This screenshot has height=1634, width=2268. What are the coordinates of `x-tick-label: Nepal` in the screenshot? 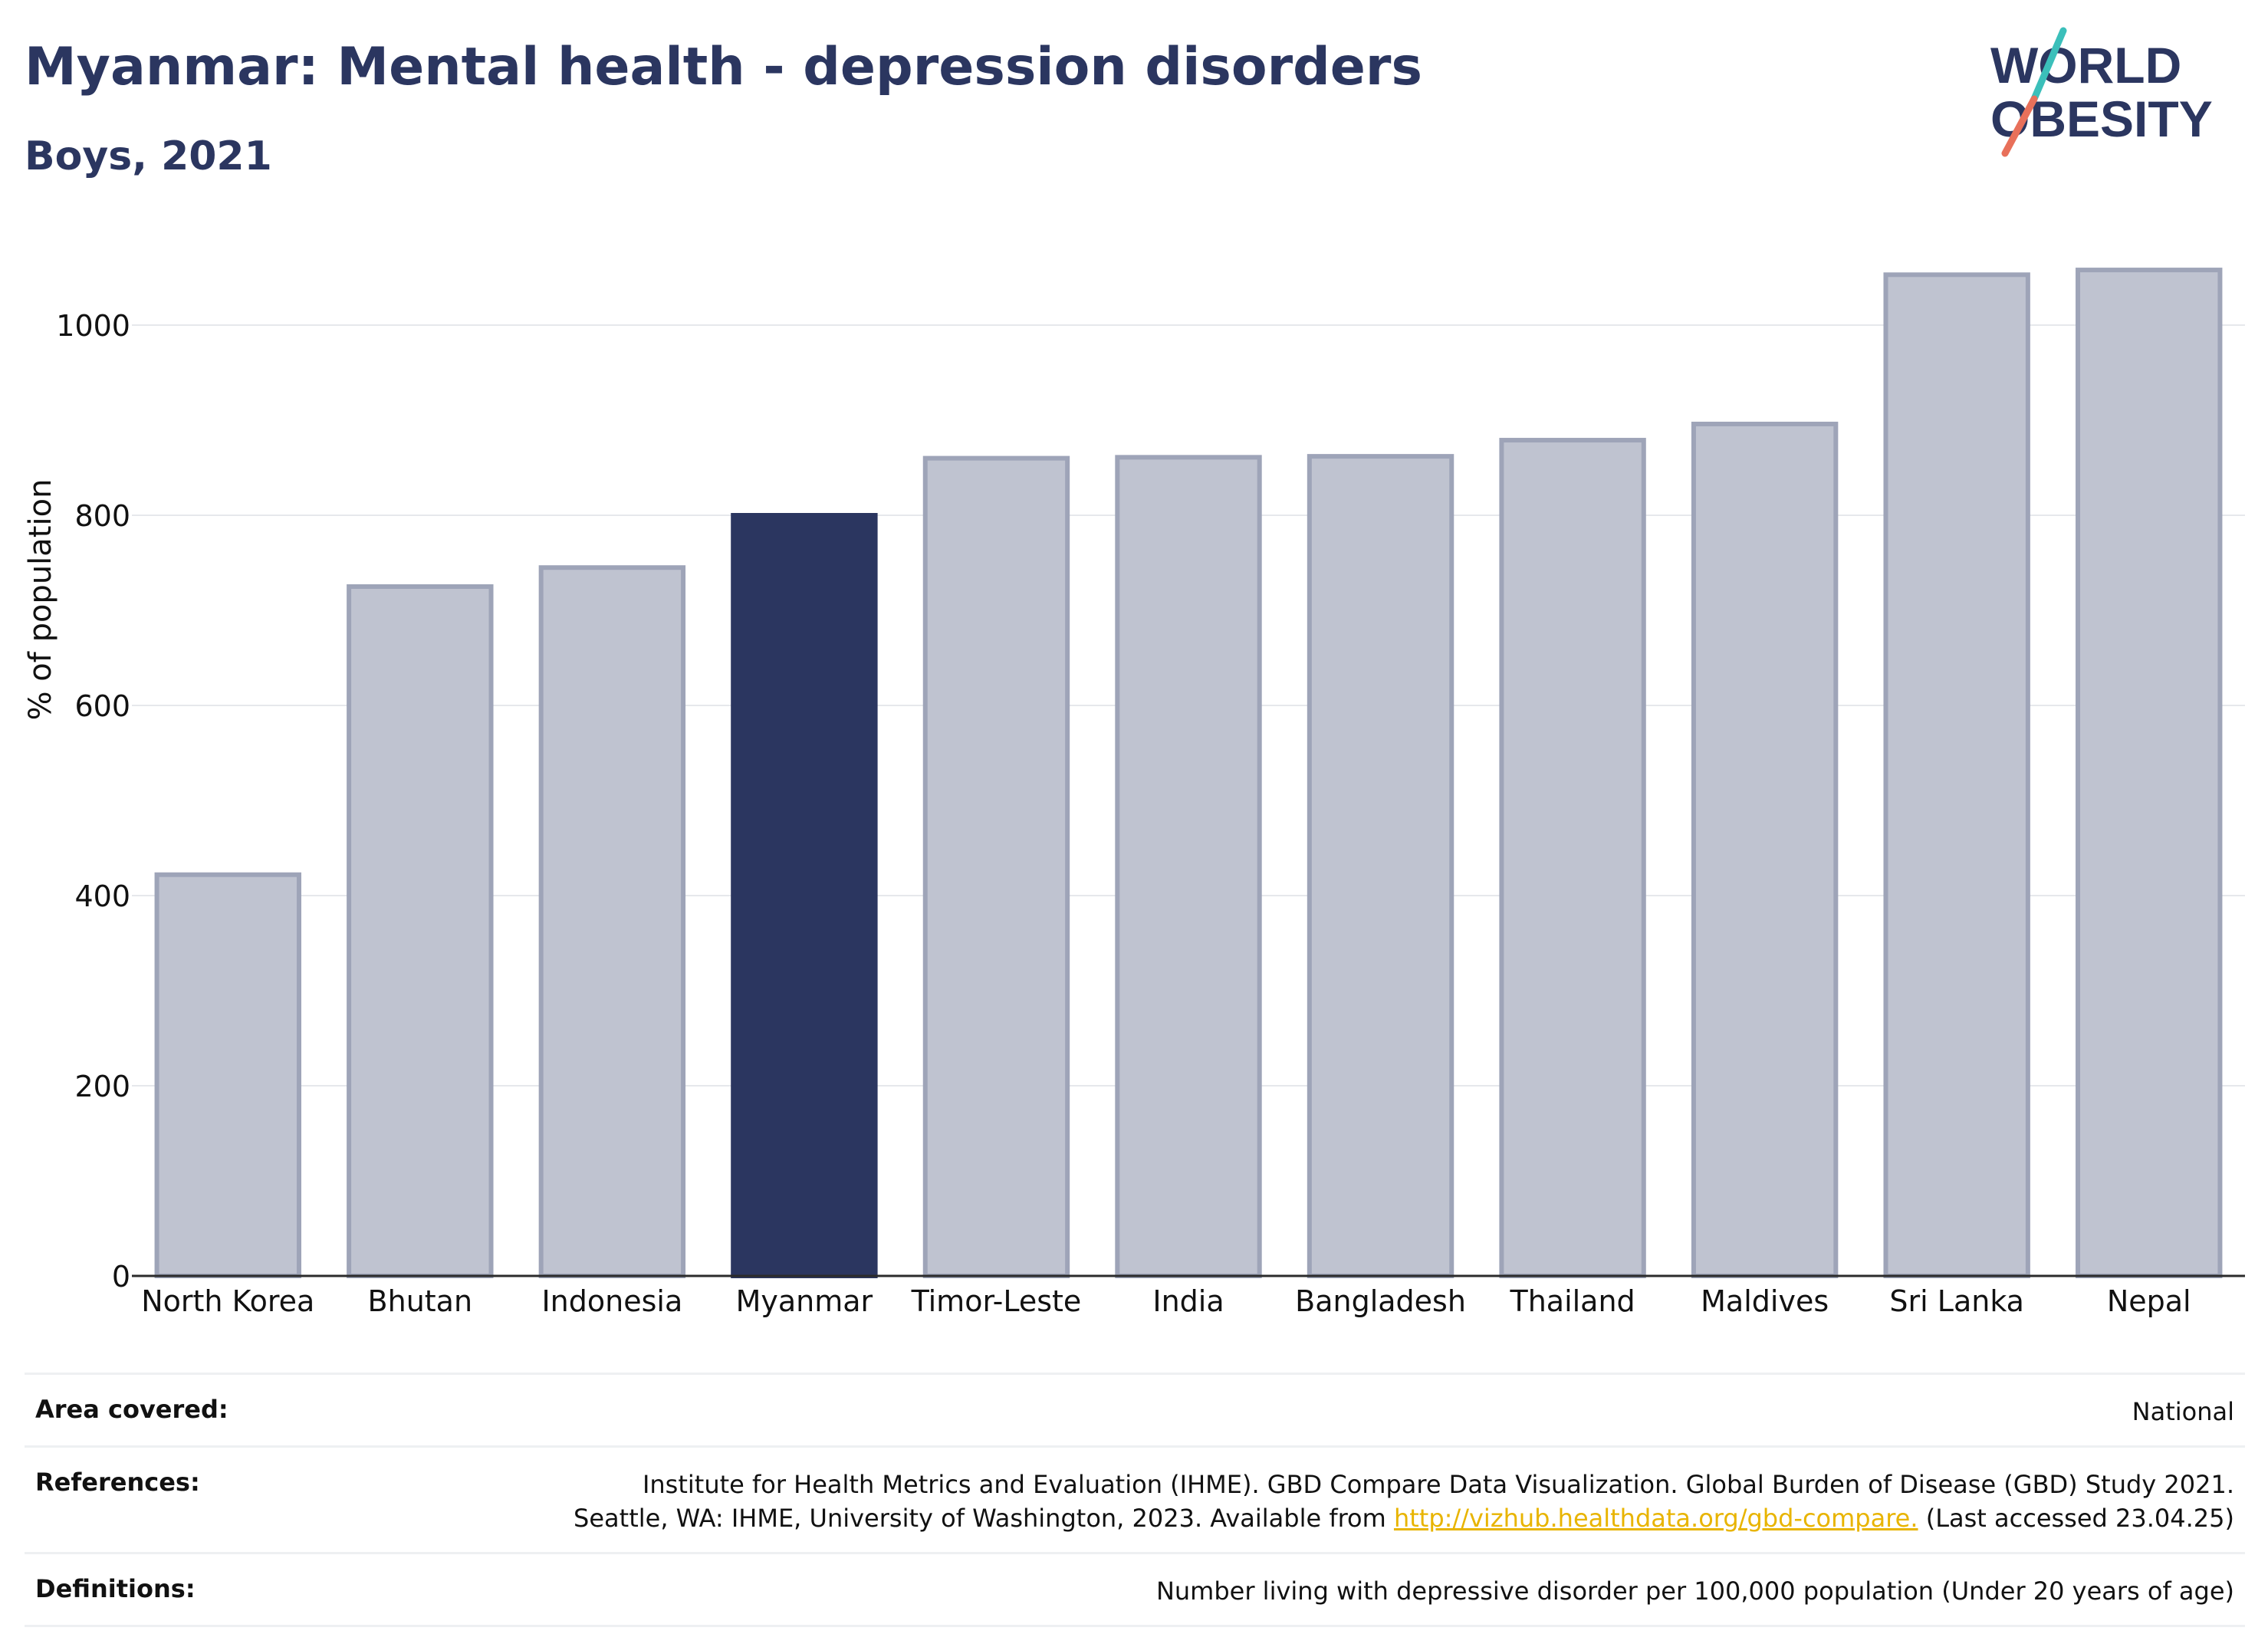 It's located at (2149, 1301).